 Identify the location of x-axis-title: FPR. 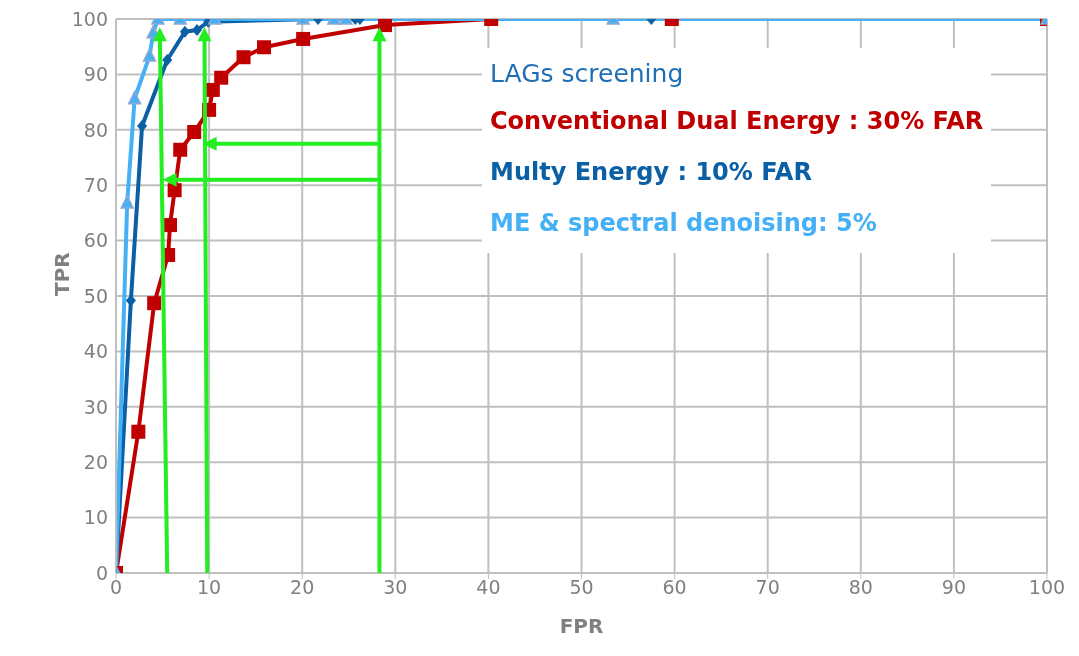
(581, 626).